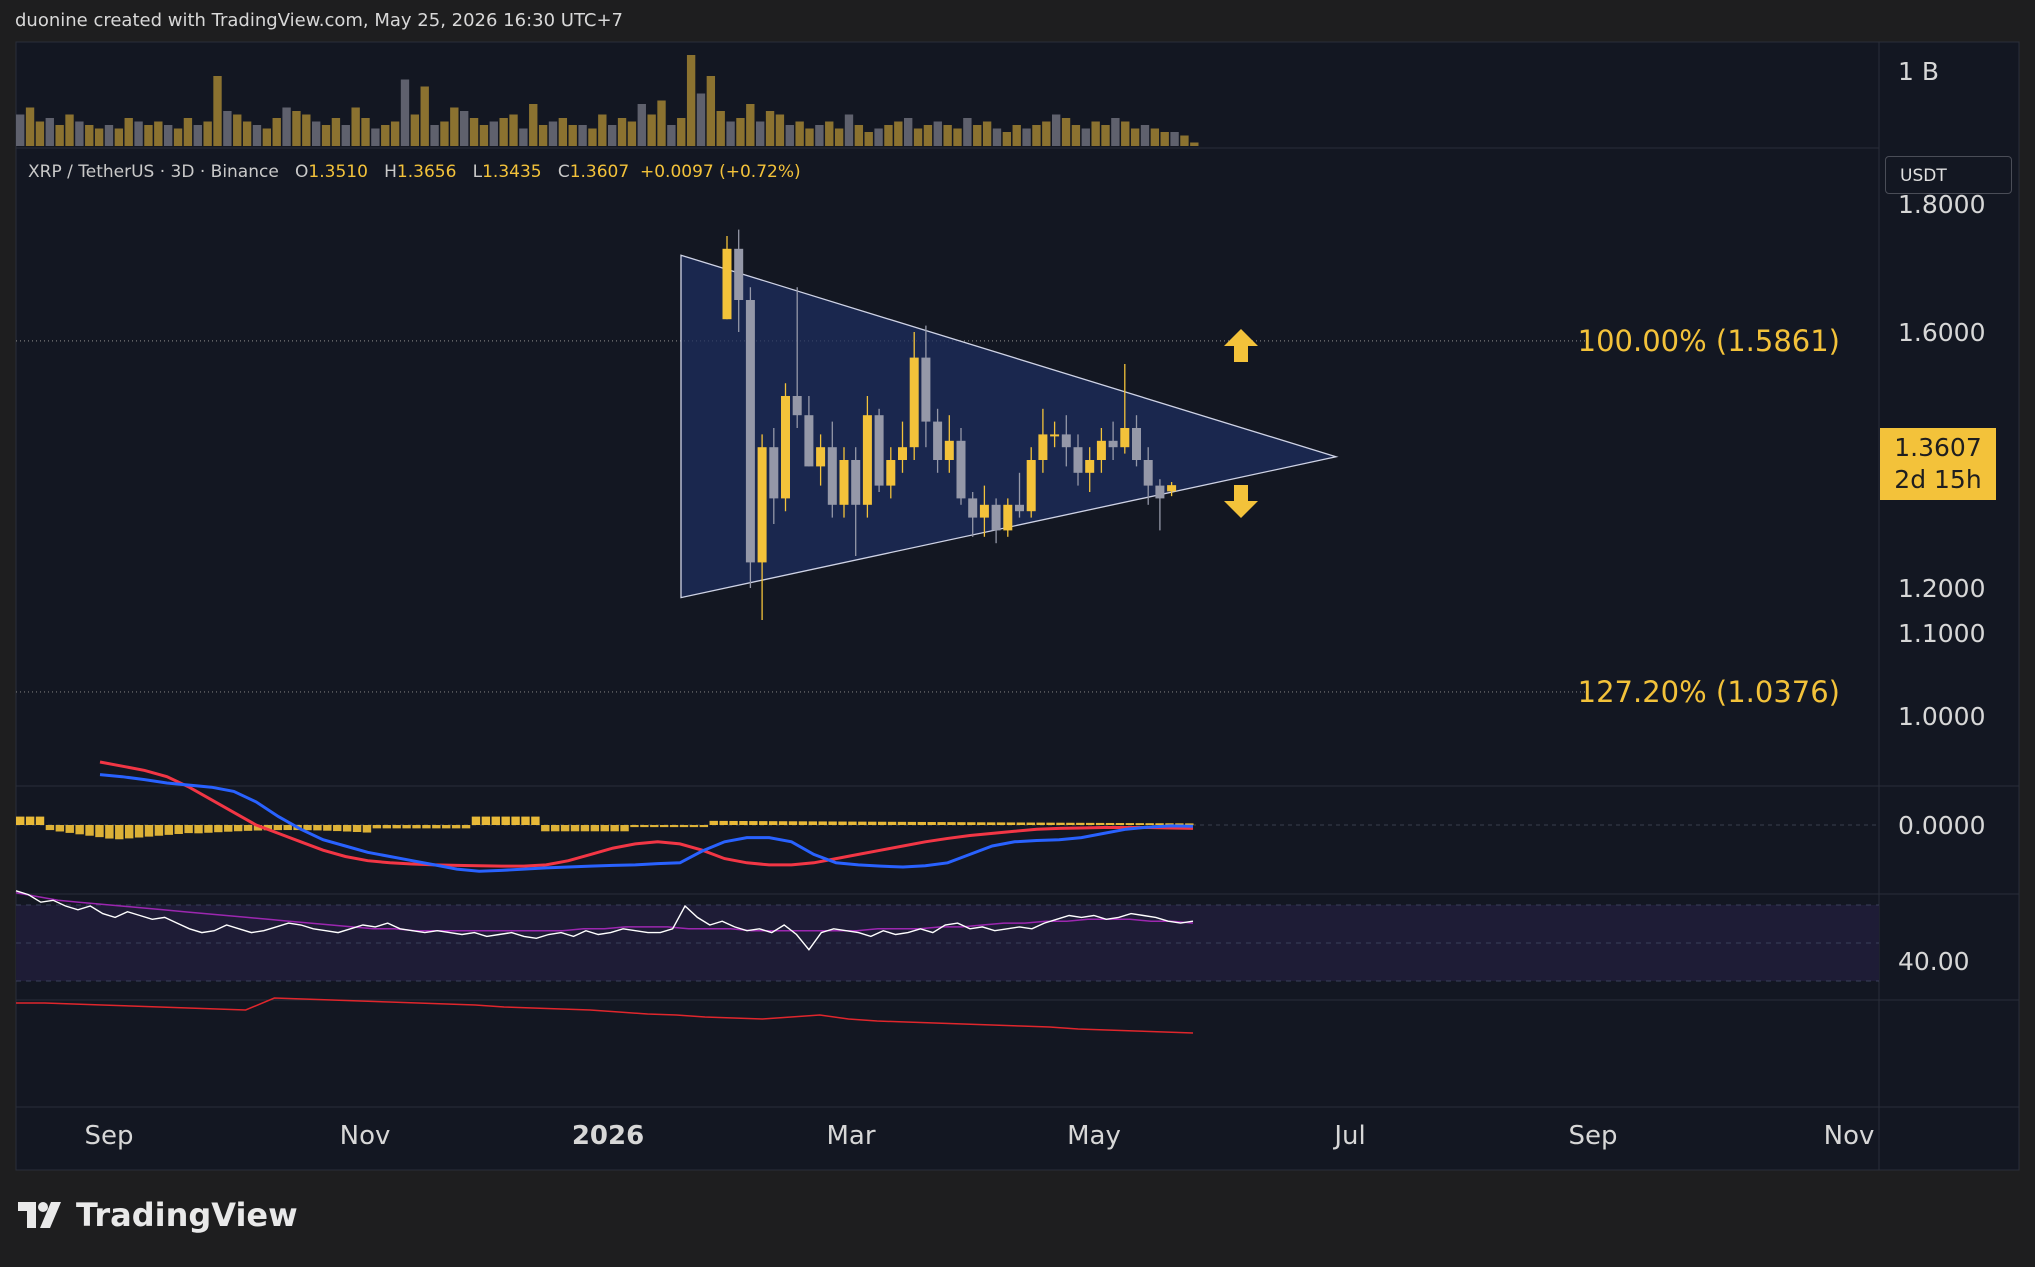 The width and height of the screenshot is (2035, 1267). Describe the element at coordinates (108, 1136) in the screenshot. I see `time-axis-label: Sep` at that location.